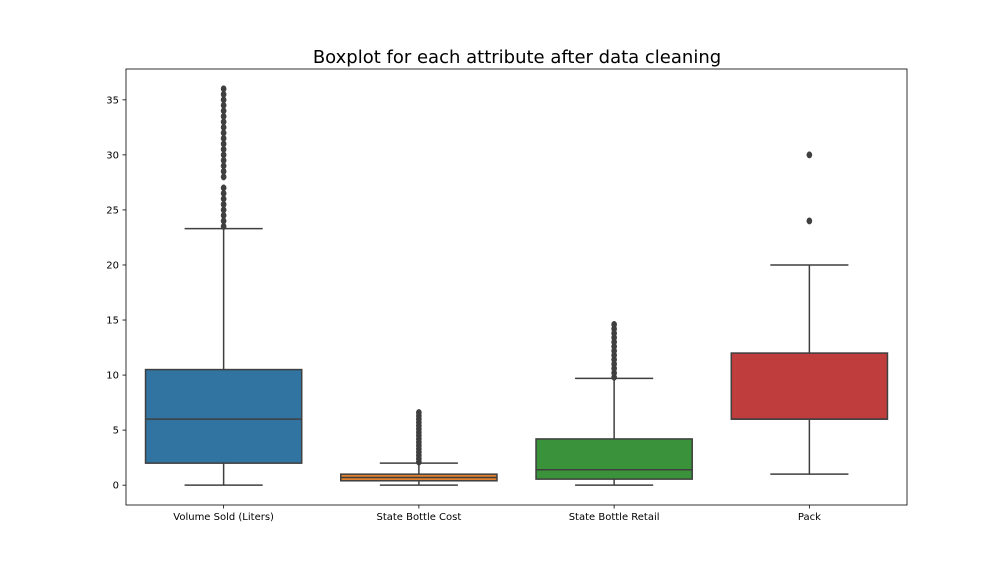  What do you see at coordinates (116, 431) in the screenshot?
I see `y-tick-label: 5` at bounding box center [116, 431].